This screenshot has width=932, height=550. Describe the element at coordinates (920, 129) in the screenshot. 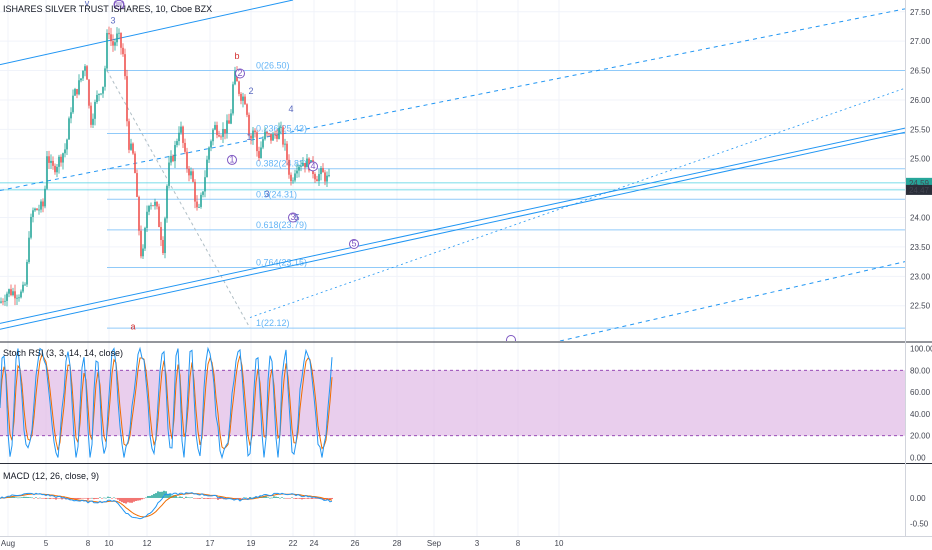

I see `price-tick-label: 25.50` at that location.